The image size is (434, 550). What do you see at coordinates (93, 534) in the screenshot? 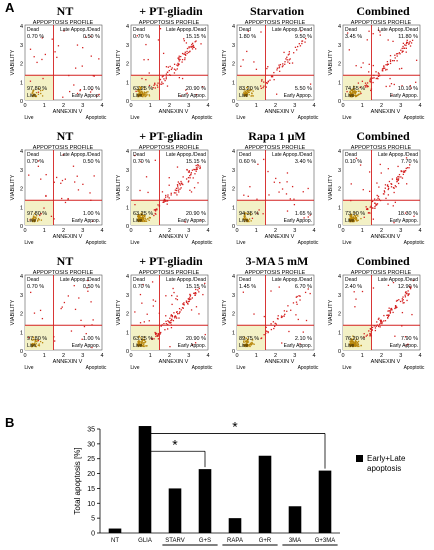
I see `y-tick-label: 0` at bounding box center [93, 534].